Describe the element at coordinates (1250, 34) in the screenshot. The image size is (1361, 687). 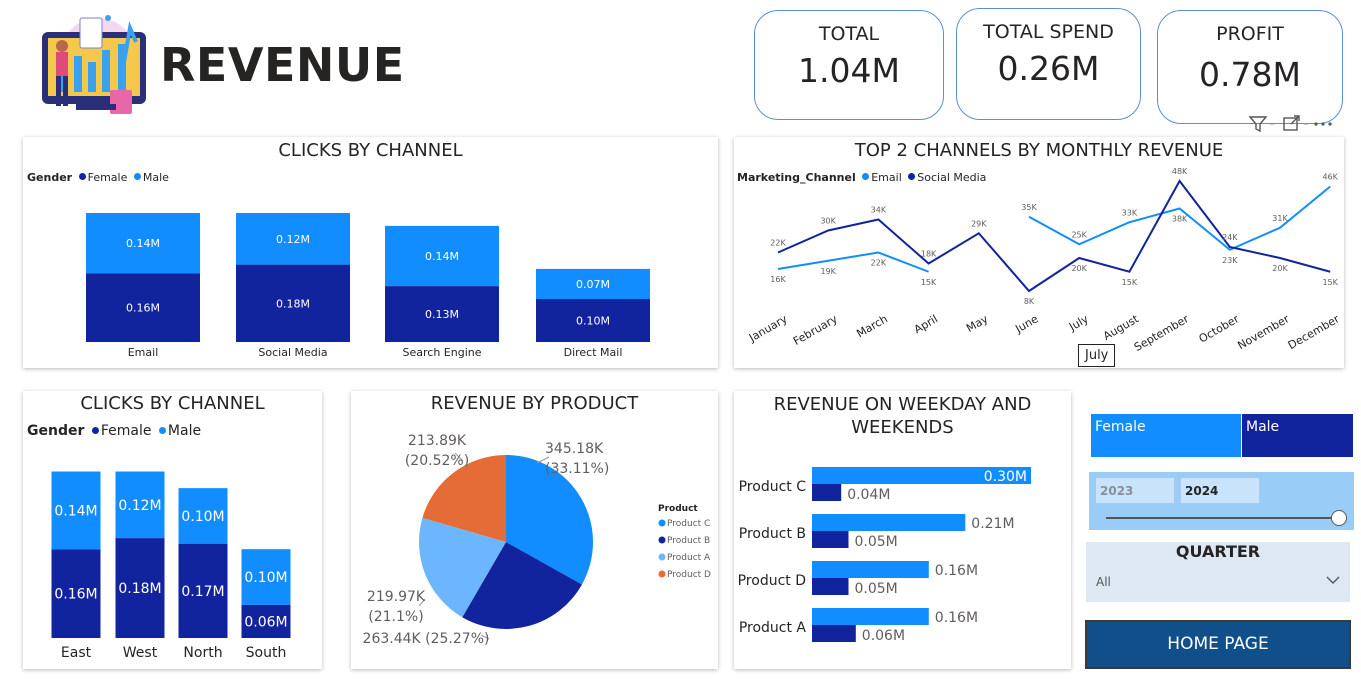
I see `kpi-label: PROFIT` at that location.